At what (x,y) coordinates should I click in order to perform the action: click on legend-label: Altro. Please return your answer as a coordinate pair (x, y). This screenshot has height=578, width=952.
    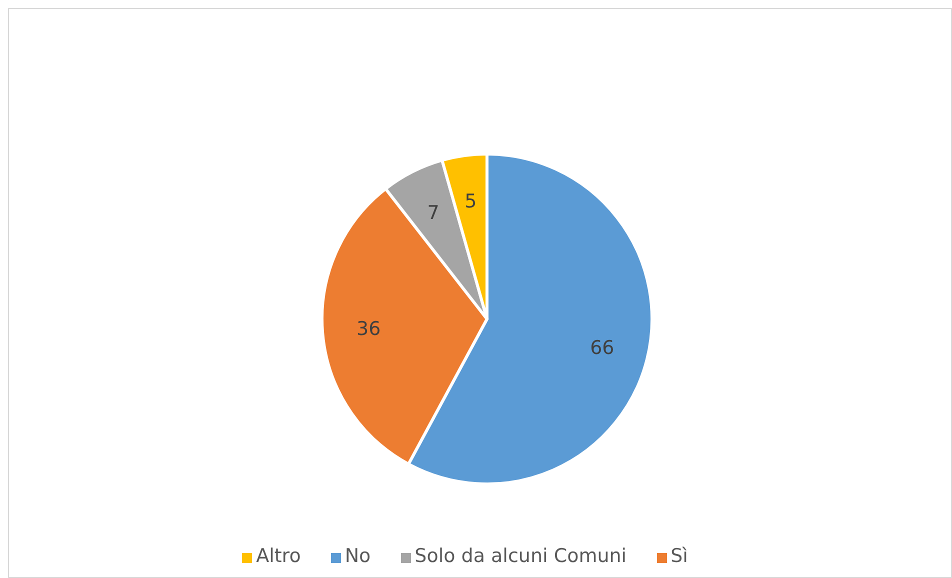
    Looking at the image, I should click on (278, 556).